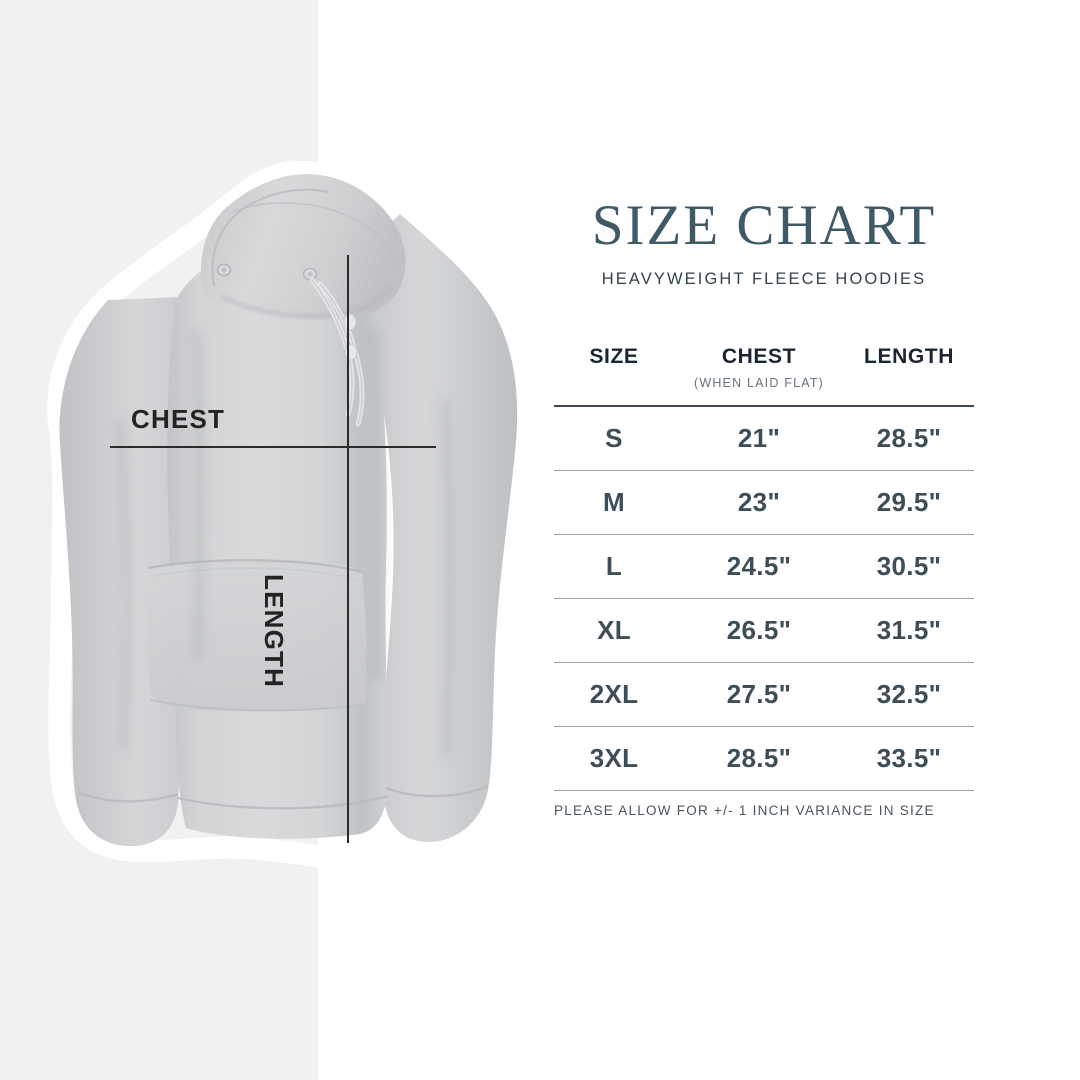 The width and height of the screenshot is (1080, 1080). What do you see at coordinates (178, 419) in the screenshot?
I see `chest-measurement-label: CHEST` at bounding box center [178, 419].